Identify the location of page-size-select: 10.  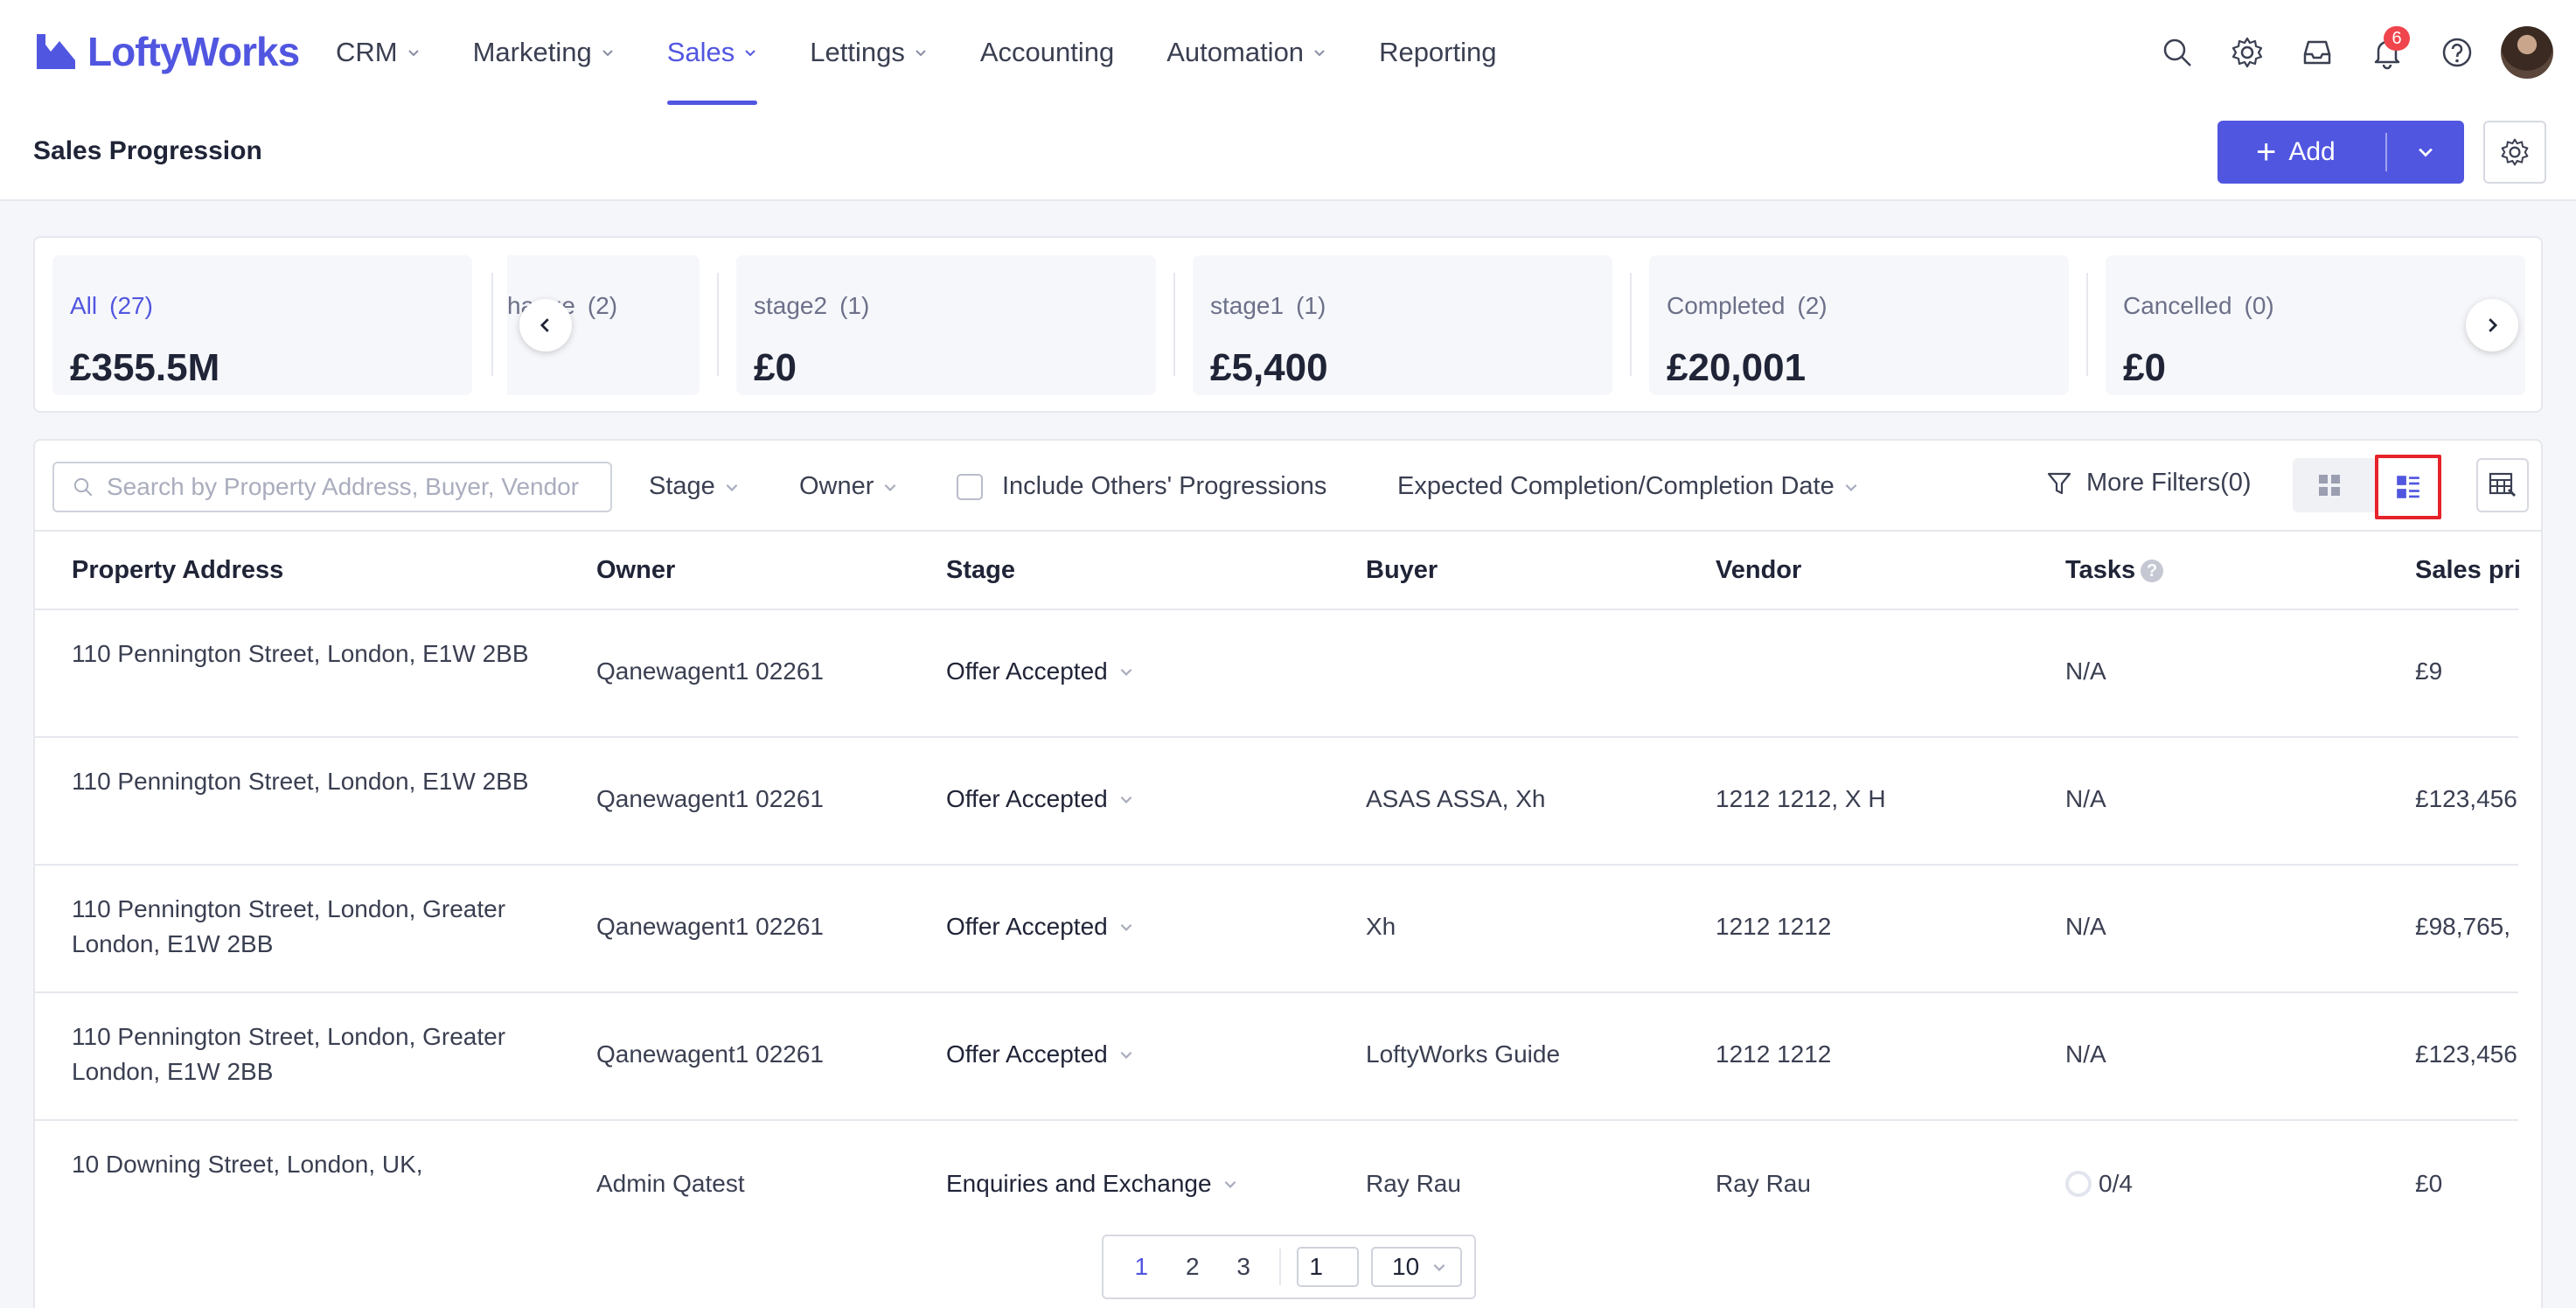
(1416, 1267).